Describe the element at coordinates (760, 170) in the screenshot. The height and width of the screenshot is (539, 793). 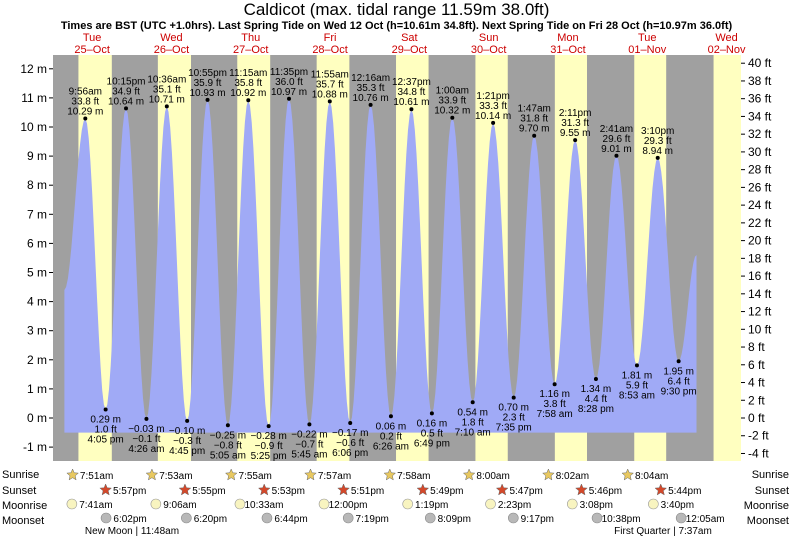
I see `y-right-tick-label: 28 ft` at that location.